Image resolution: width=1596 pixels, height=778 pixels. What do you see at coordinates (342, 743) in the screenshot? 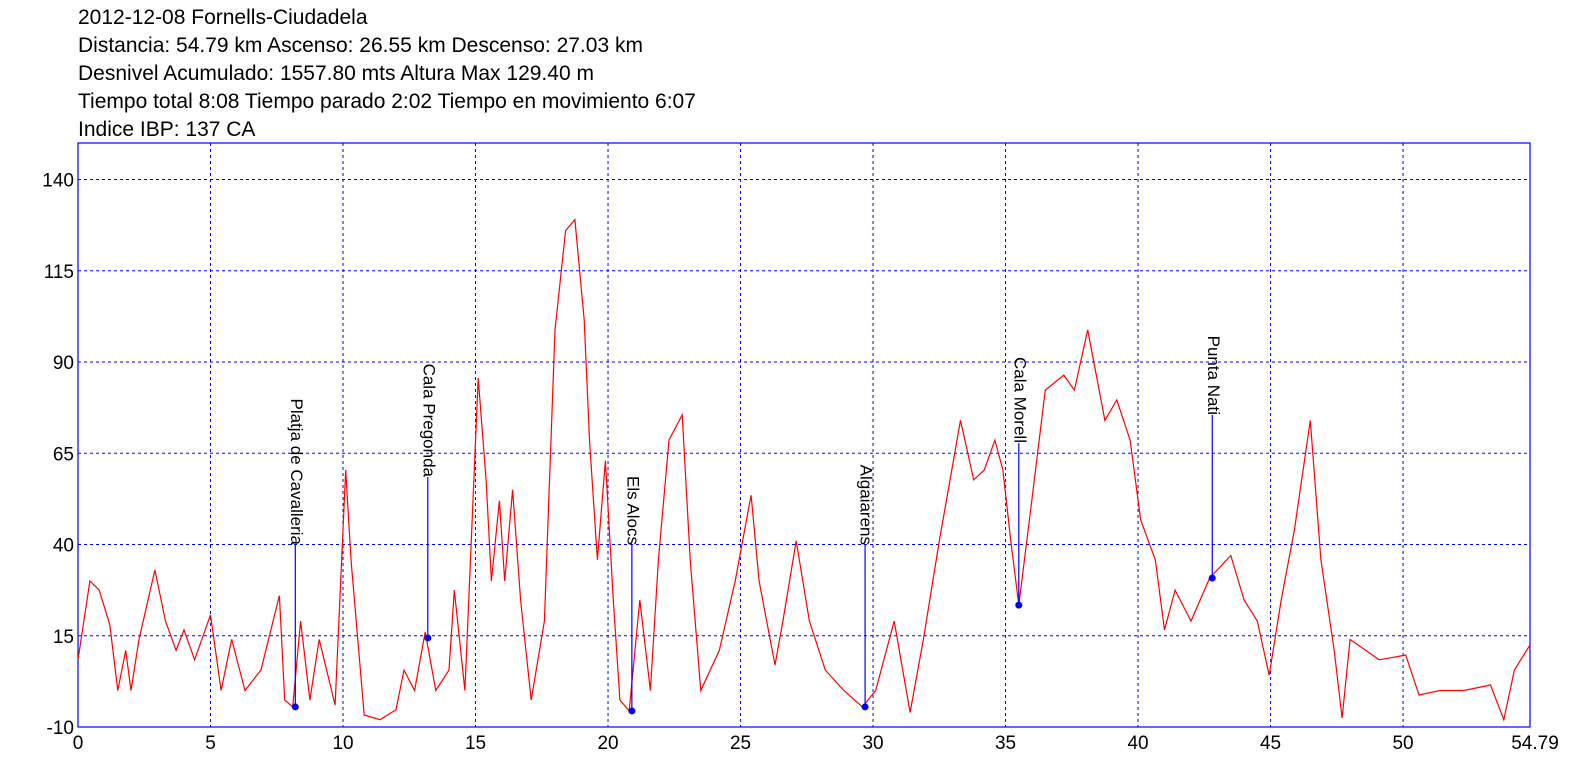
I see `x-tick-label: 10` at bounding box center [342, 743].